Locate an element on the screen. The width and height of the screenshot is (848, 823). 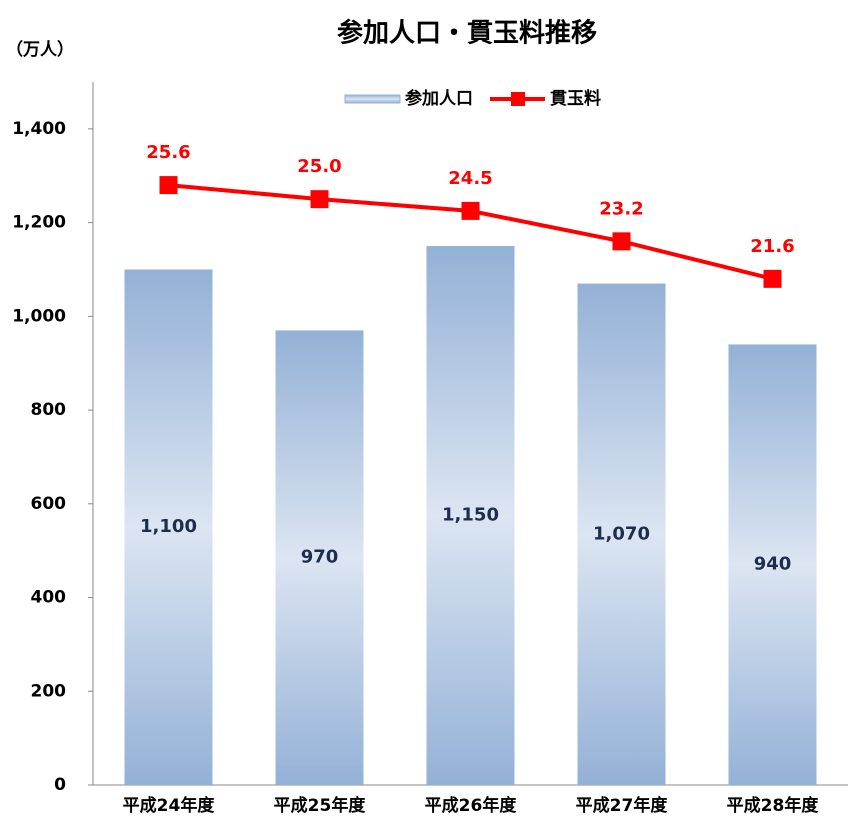
x-tick-label: 平成24年度 is located at coordinates (169, 805).